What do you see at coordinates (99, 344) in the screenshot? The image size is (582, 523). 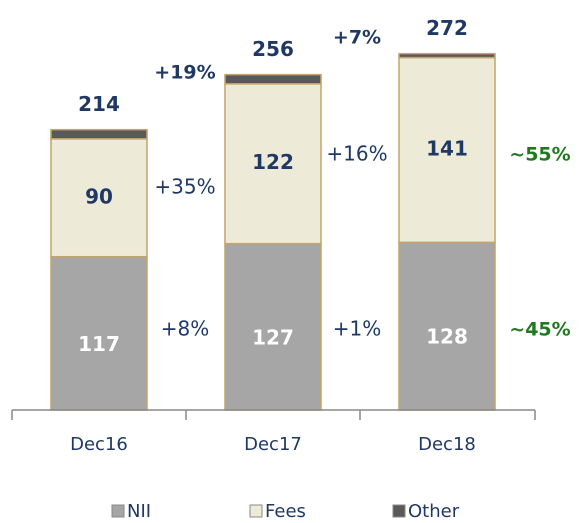 I see `value-label: 117` at bounding box center [99, 344].